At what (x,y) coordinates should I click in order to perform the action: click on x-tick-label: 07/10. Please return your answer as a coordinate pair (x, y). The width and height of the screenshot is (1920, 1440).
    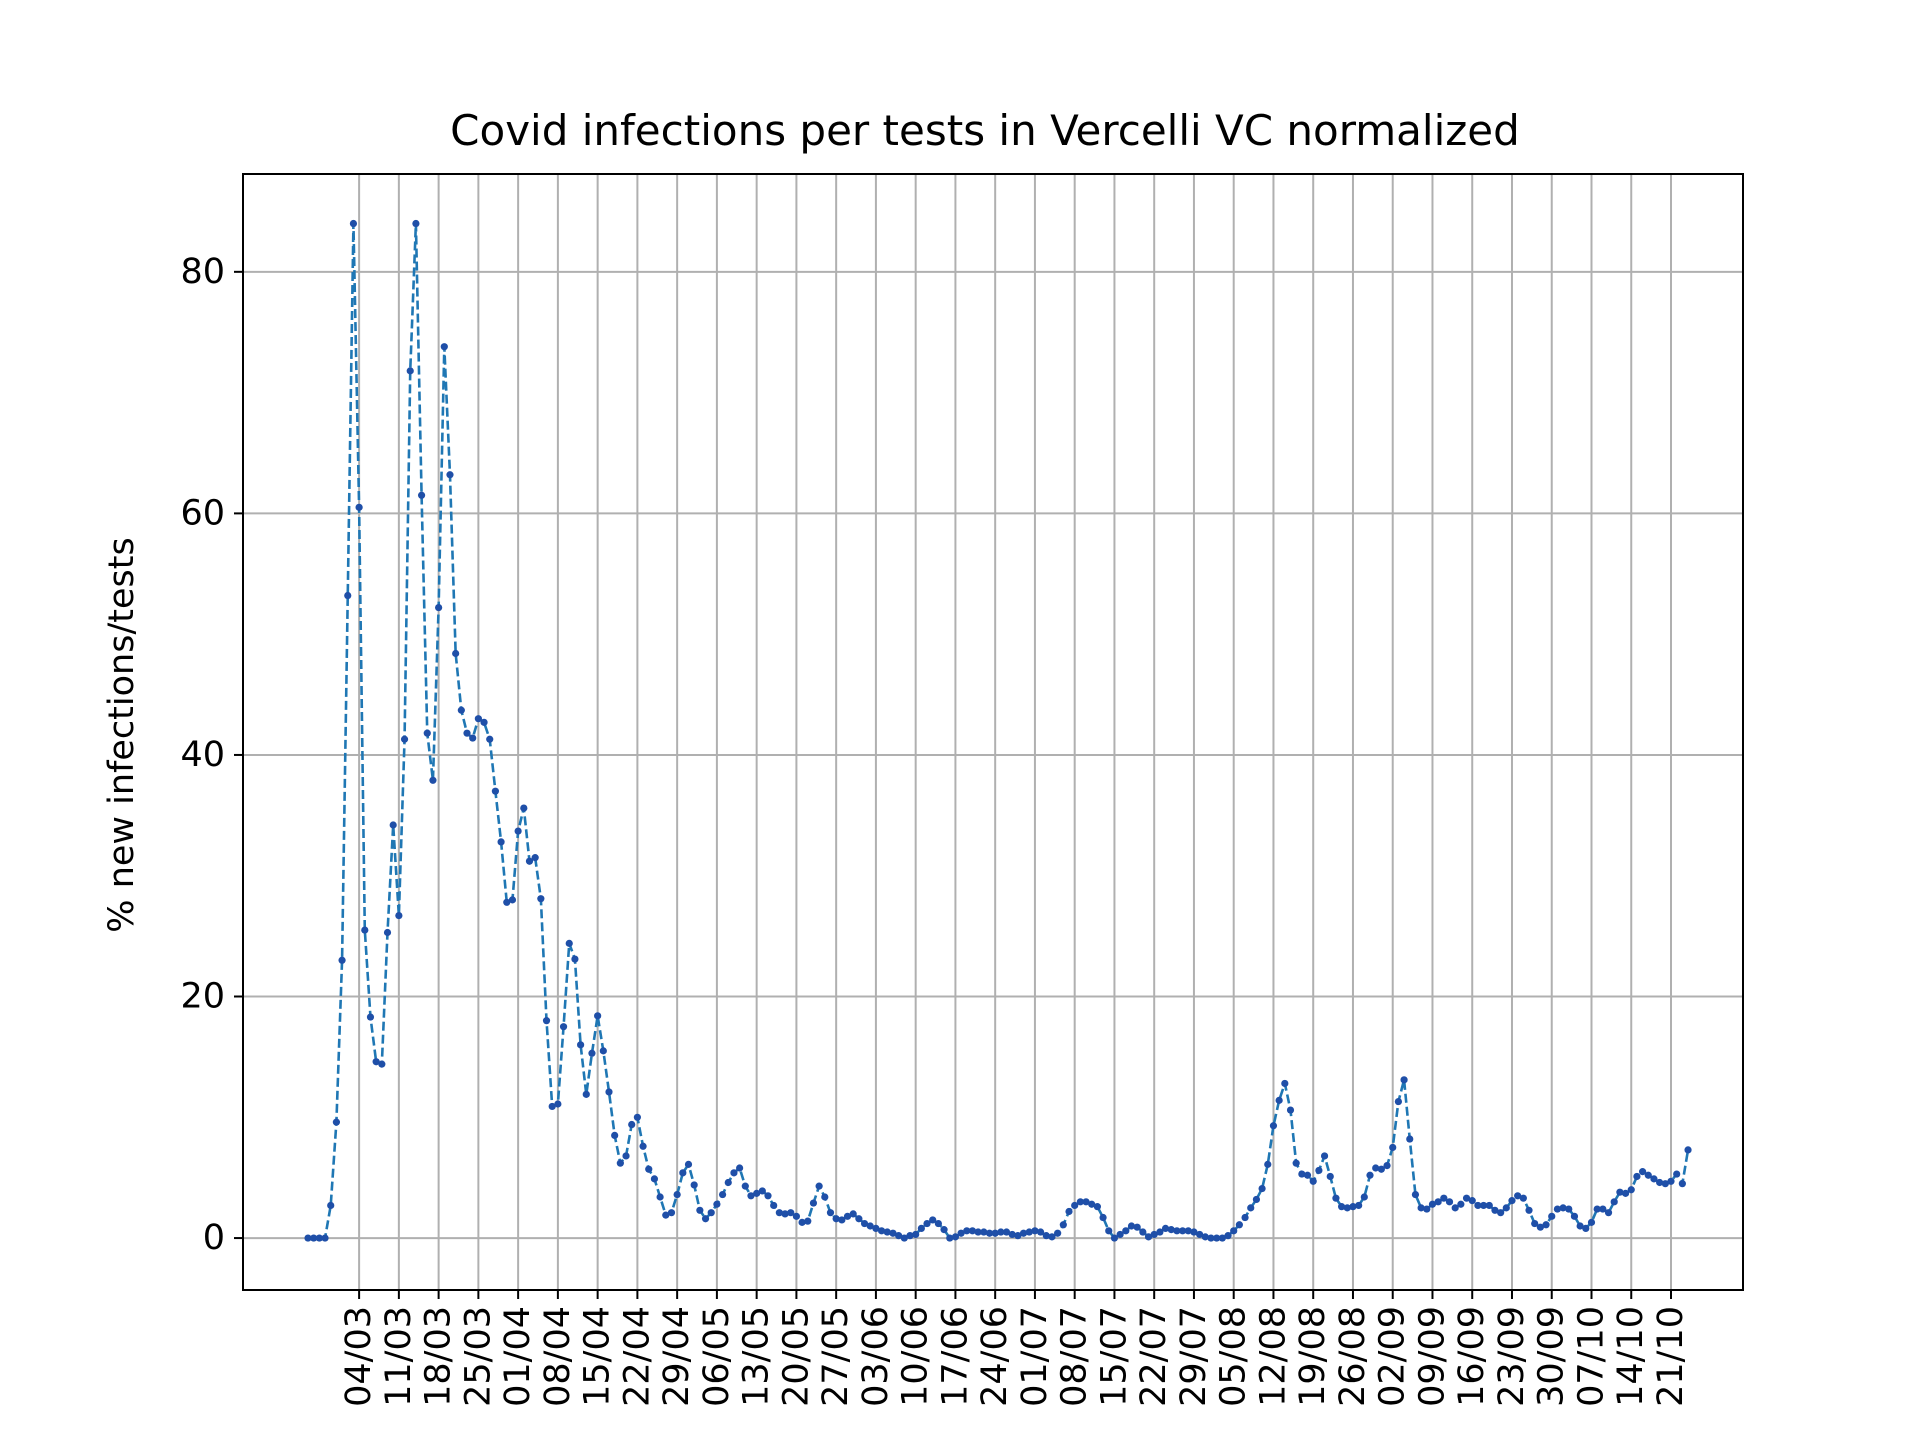
    Looking at the image, I should click on (1591, 1356).